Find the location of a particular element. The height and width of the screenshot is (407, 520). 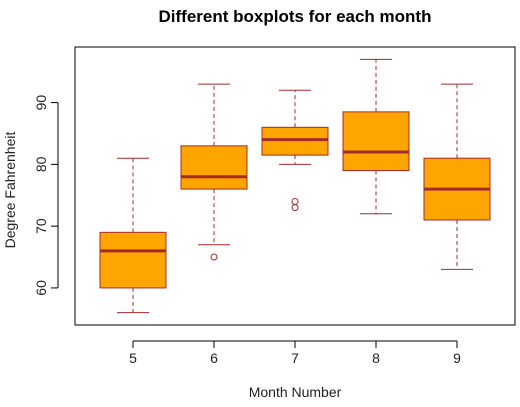

y-tick-label: 90 is located at coordinates (41, 103).